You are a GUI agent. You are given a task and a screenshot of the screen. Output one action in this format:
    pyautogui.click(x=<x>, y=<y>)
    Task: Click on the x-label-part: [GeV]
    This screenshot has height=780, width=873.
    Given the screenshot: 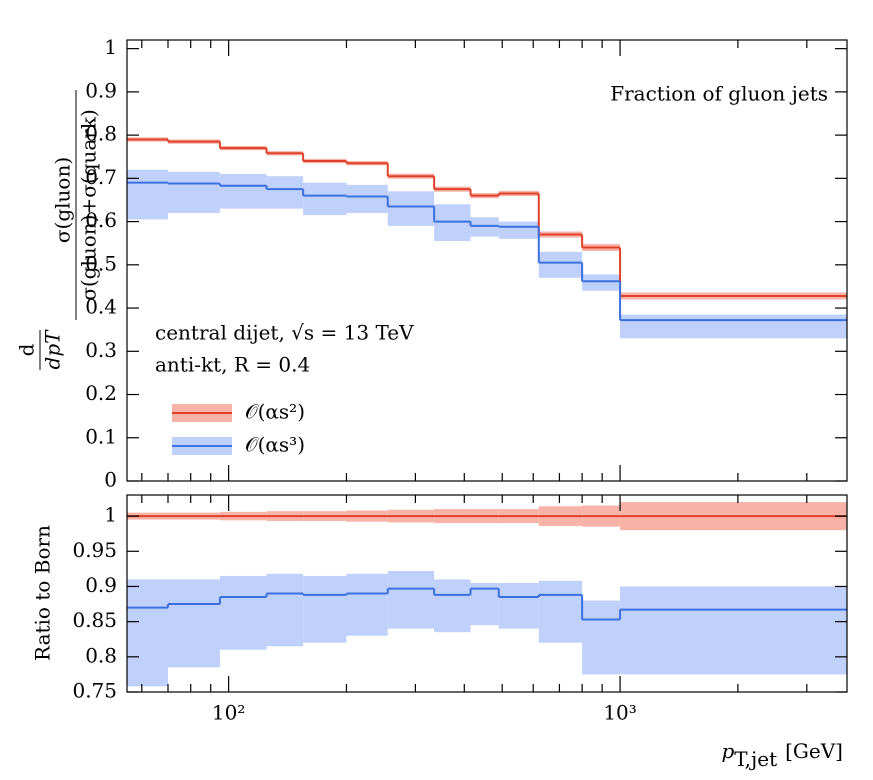 What is the action you would take?
    pyautogui.click(x=814, y=751)
    